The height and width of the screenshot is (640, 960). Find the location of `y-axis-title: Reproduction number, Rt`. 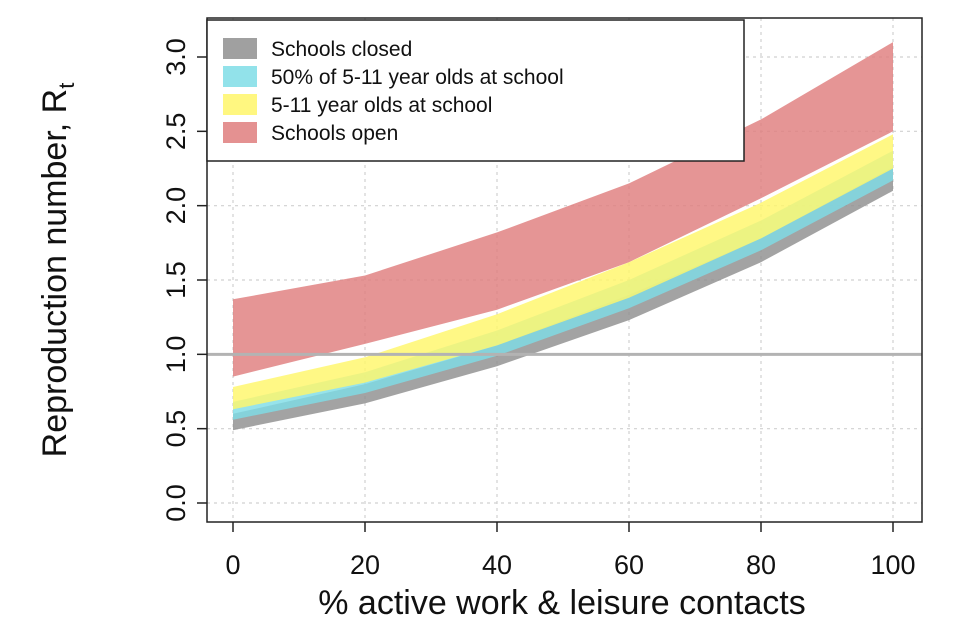

y-axis-title: Reproduction number, Rt is located at coordinates (57, 270).